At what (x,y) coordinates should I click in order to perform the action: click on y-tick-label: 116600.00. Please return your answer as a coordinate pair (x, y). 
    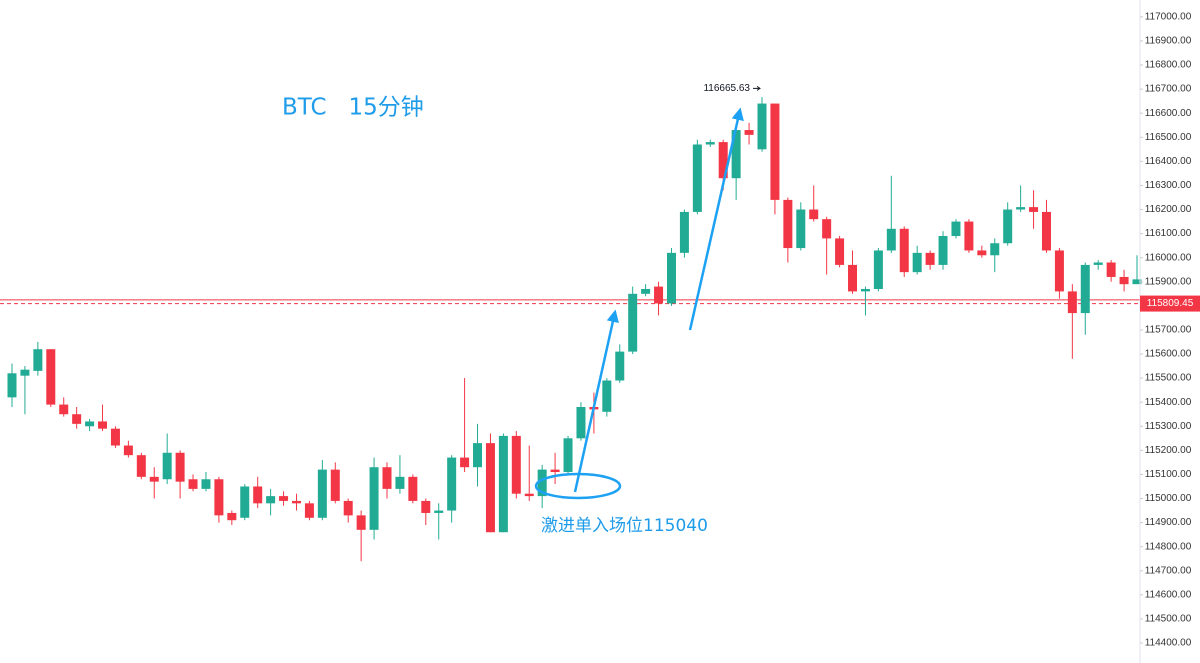
    Looking at the image, I should click on (1168, 113).